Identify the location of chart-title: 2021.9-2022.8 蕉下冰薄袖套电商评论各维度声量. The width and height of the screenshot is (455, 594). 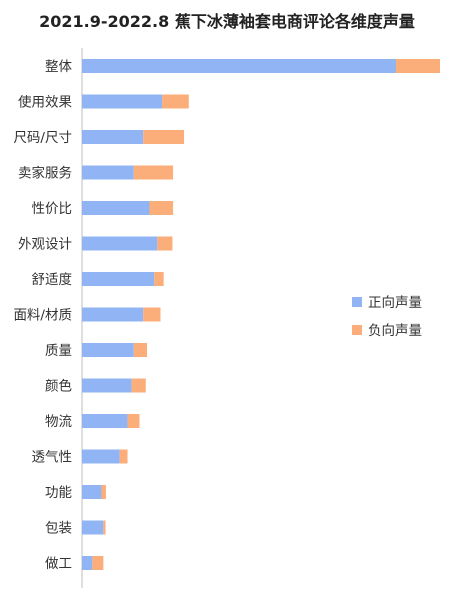
(227, 21).